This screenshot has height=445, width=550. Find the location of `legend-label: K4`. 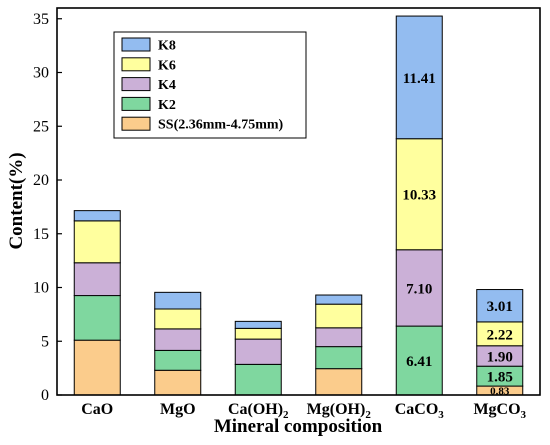

legend-label: K4 is located at coordinates (167, 85).